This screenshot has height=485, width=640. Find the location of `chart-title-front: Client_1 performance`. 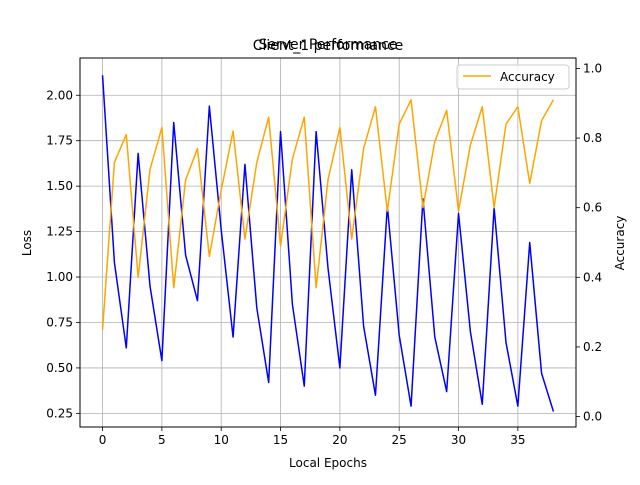

chart-title-front: Client_1 performance is located at coordinates (328, 46).